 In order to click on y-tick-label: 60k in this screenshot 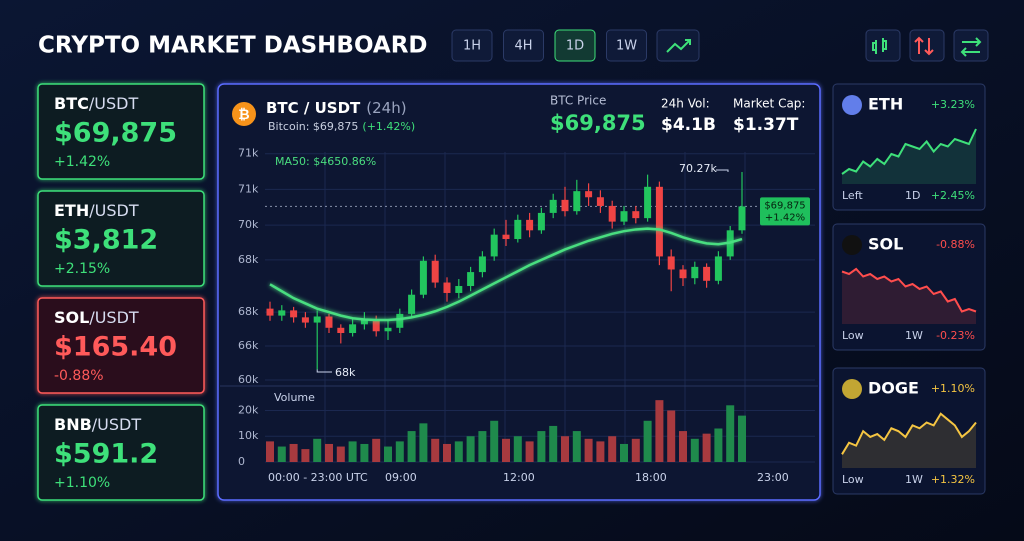, I will do `click(248, 379)`.